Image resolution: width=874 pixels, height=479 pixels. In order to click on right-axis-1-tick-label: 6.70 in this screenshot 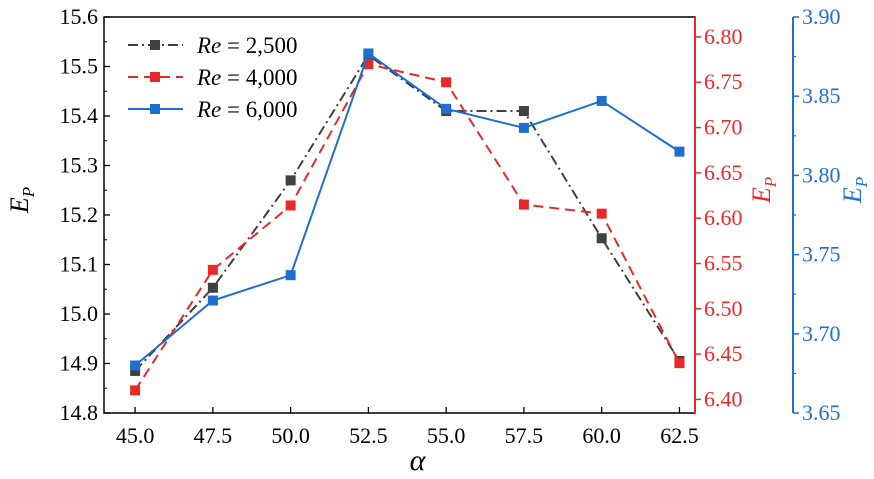, I will do `click(723, 127)`.